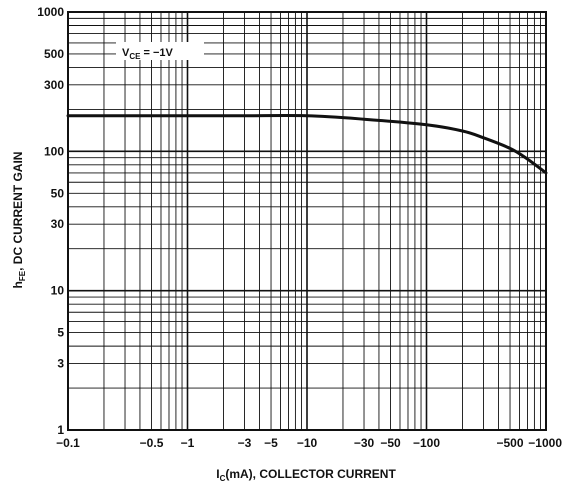  What do you see at coordinates (58, 193) in the screenshot?
I see `y-tick-label: 50` at bounding box center [58, 193].